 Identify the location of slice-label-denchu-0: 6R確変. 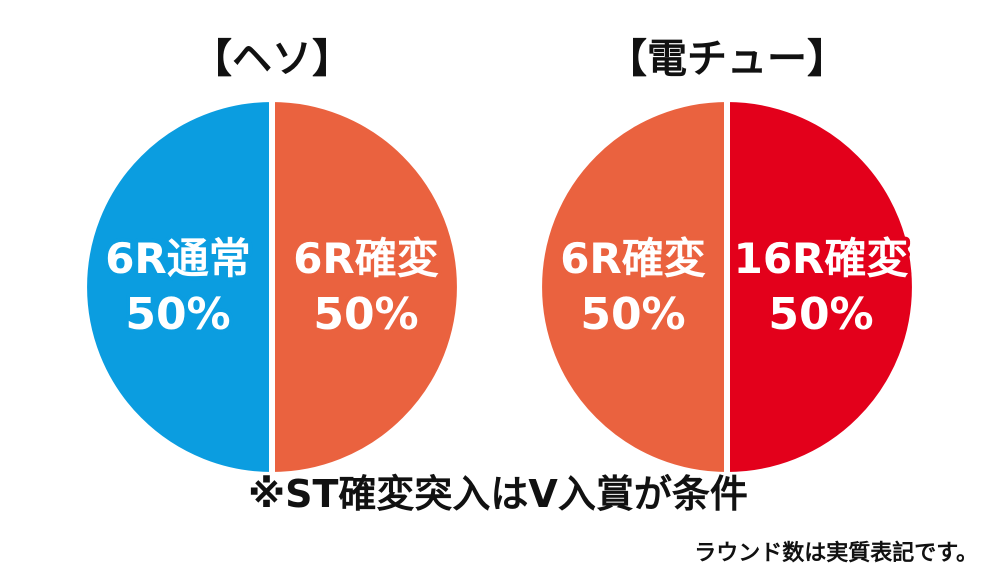
(633, 258).